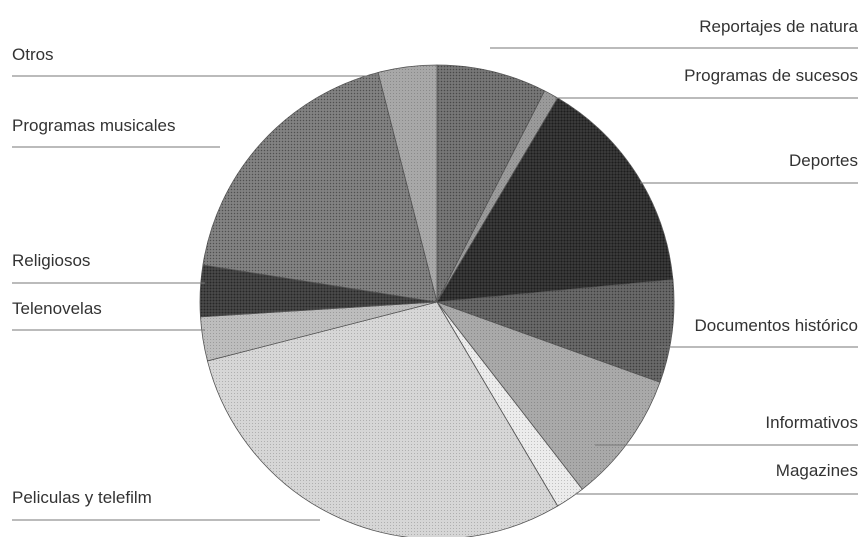  What do you see at coordinates (776, 325) in the screenshot?
I see `slice-label-documentos-historico: Documentos histórico` at bounding box center [776, 325].